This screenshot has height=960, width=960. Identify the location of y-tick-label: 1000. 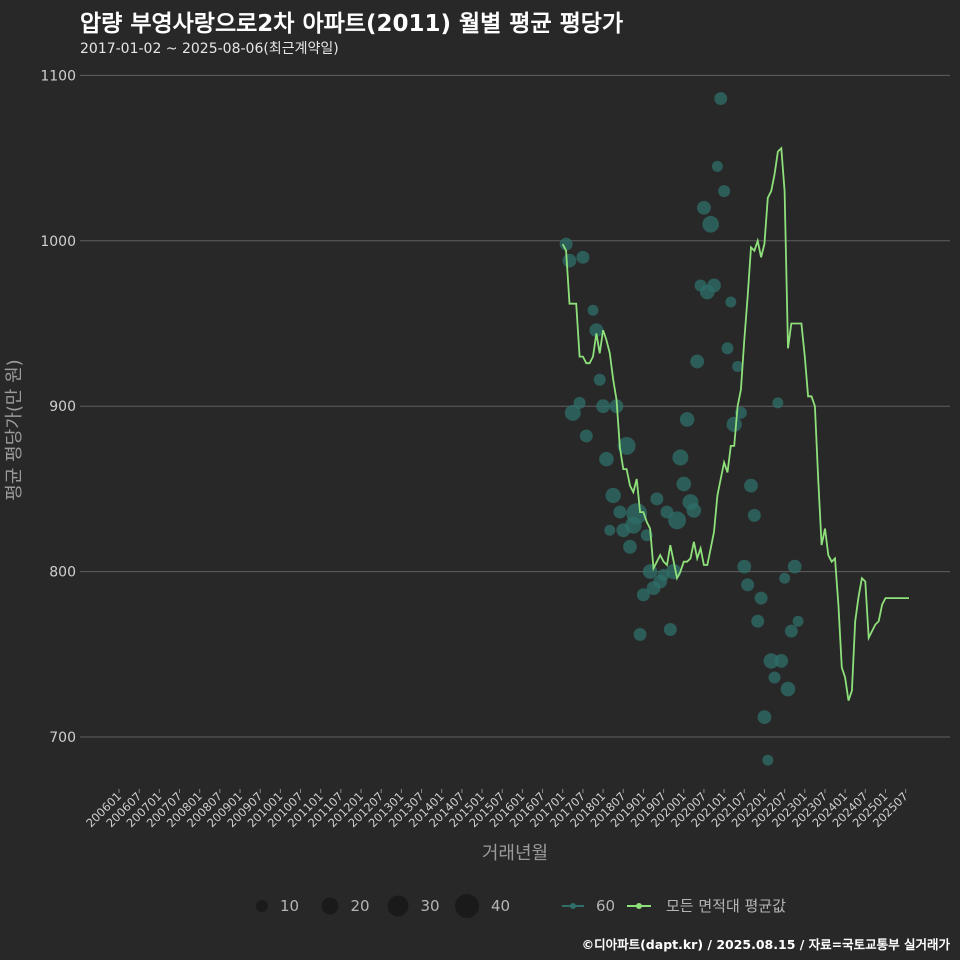
(58, 242).